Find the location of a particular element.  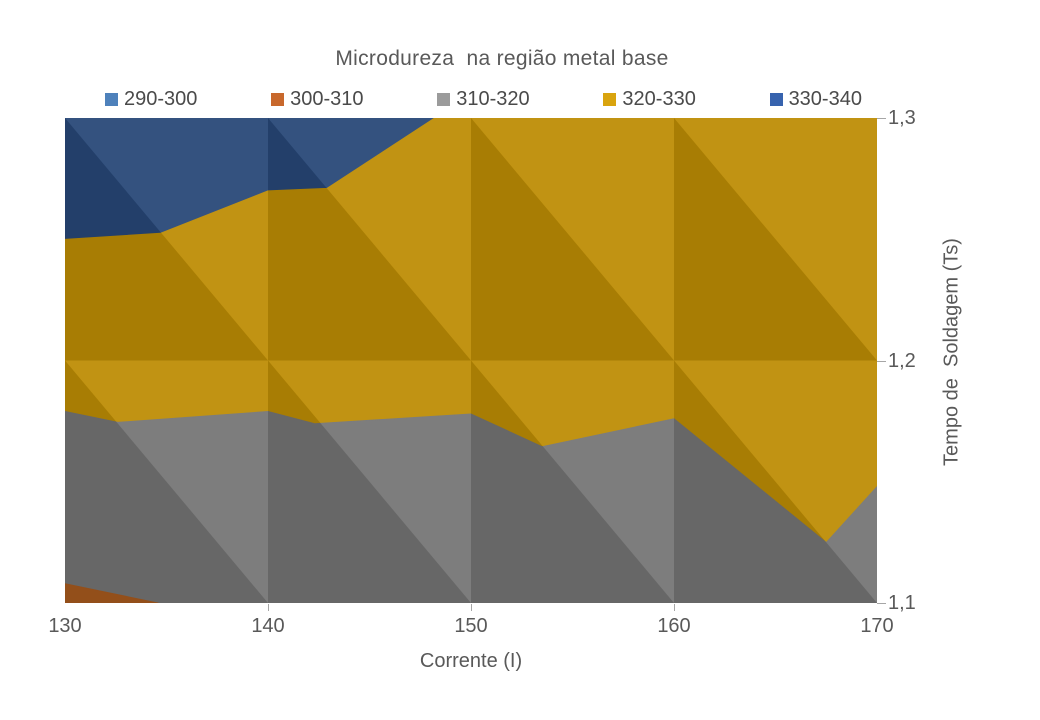

legend-item: 290-300 is located at coordinates (151, 99).